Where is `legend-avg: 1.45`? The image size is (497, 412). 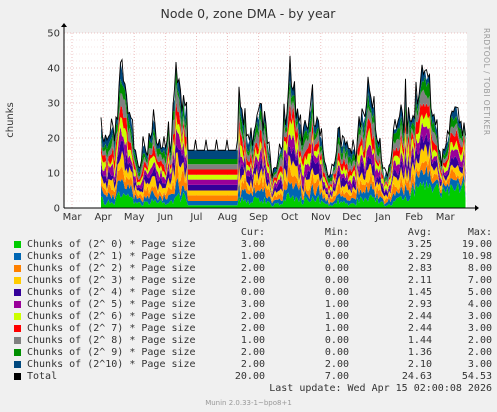 legend-avg: 1.45 is located at coordinates (419, 292).